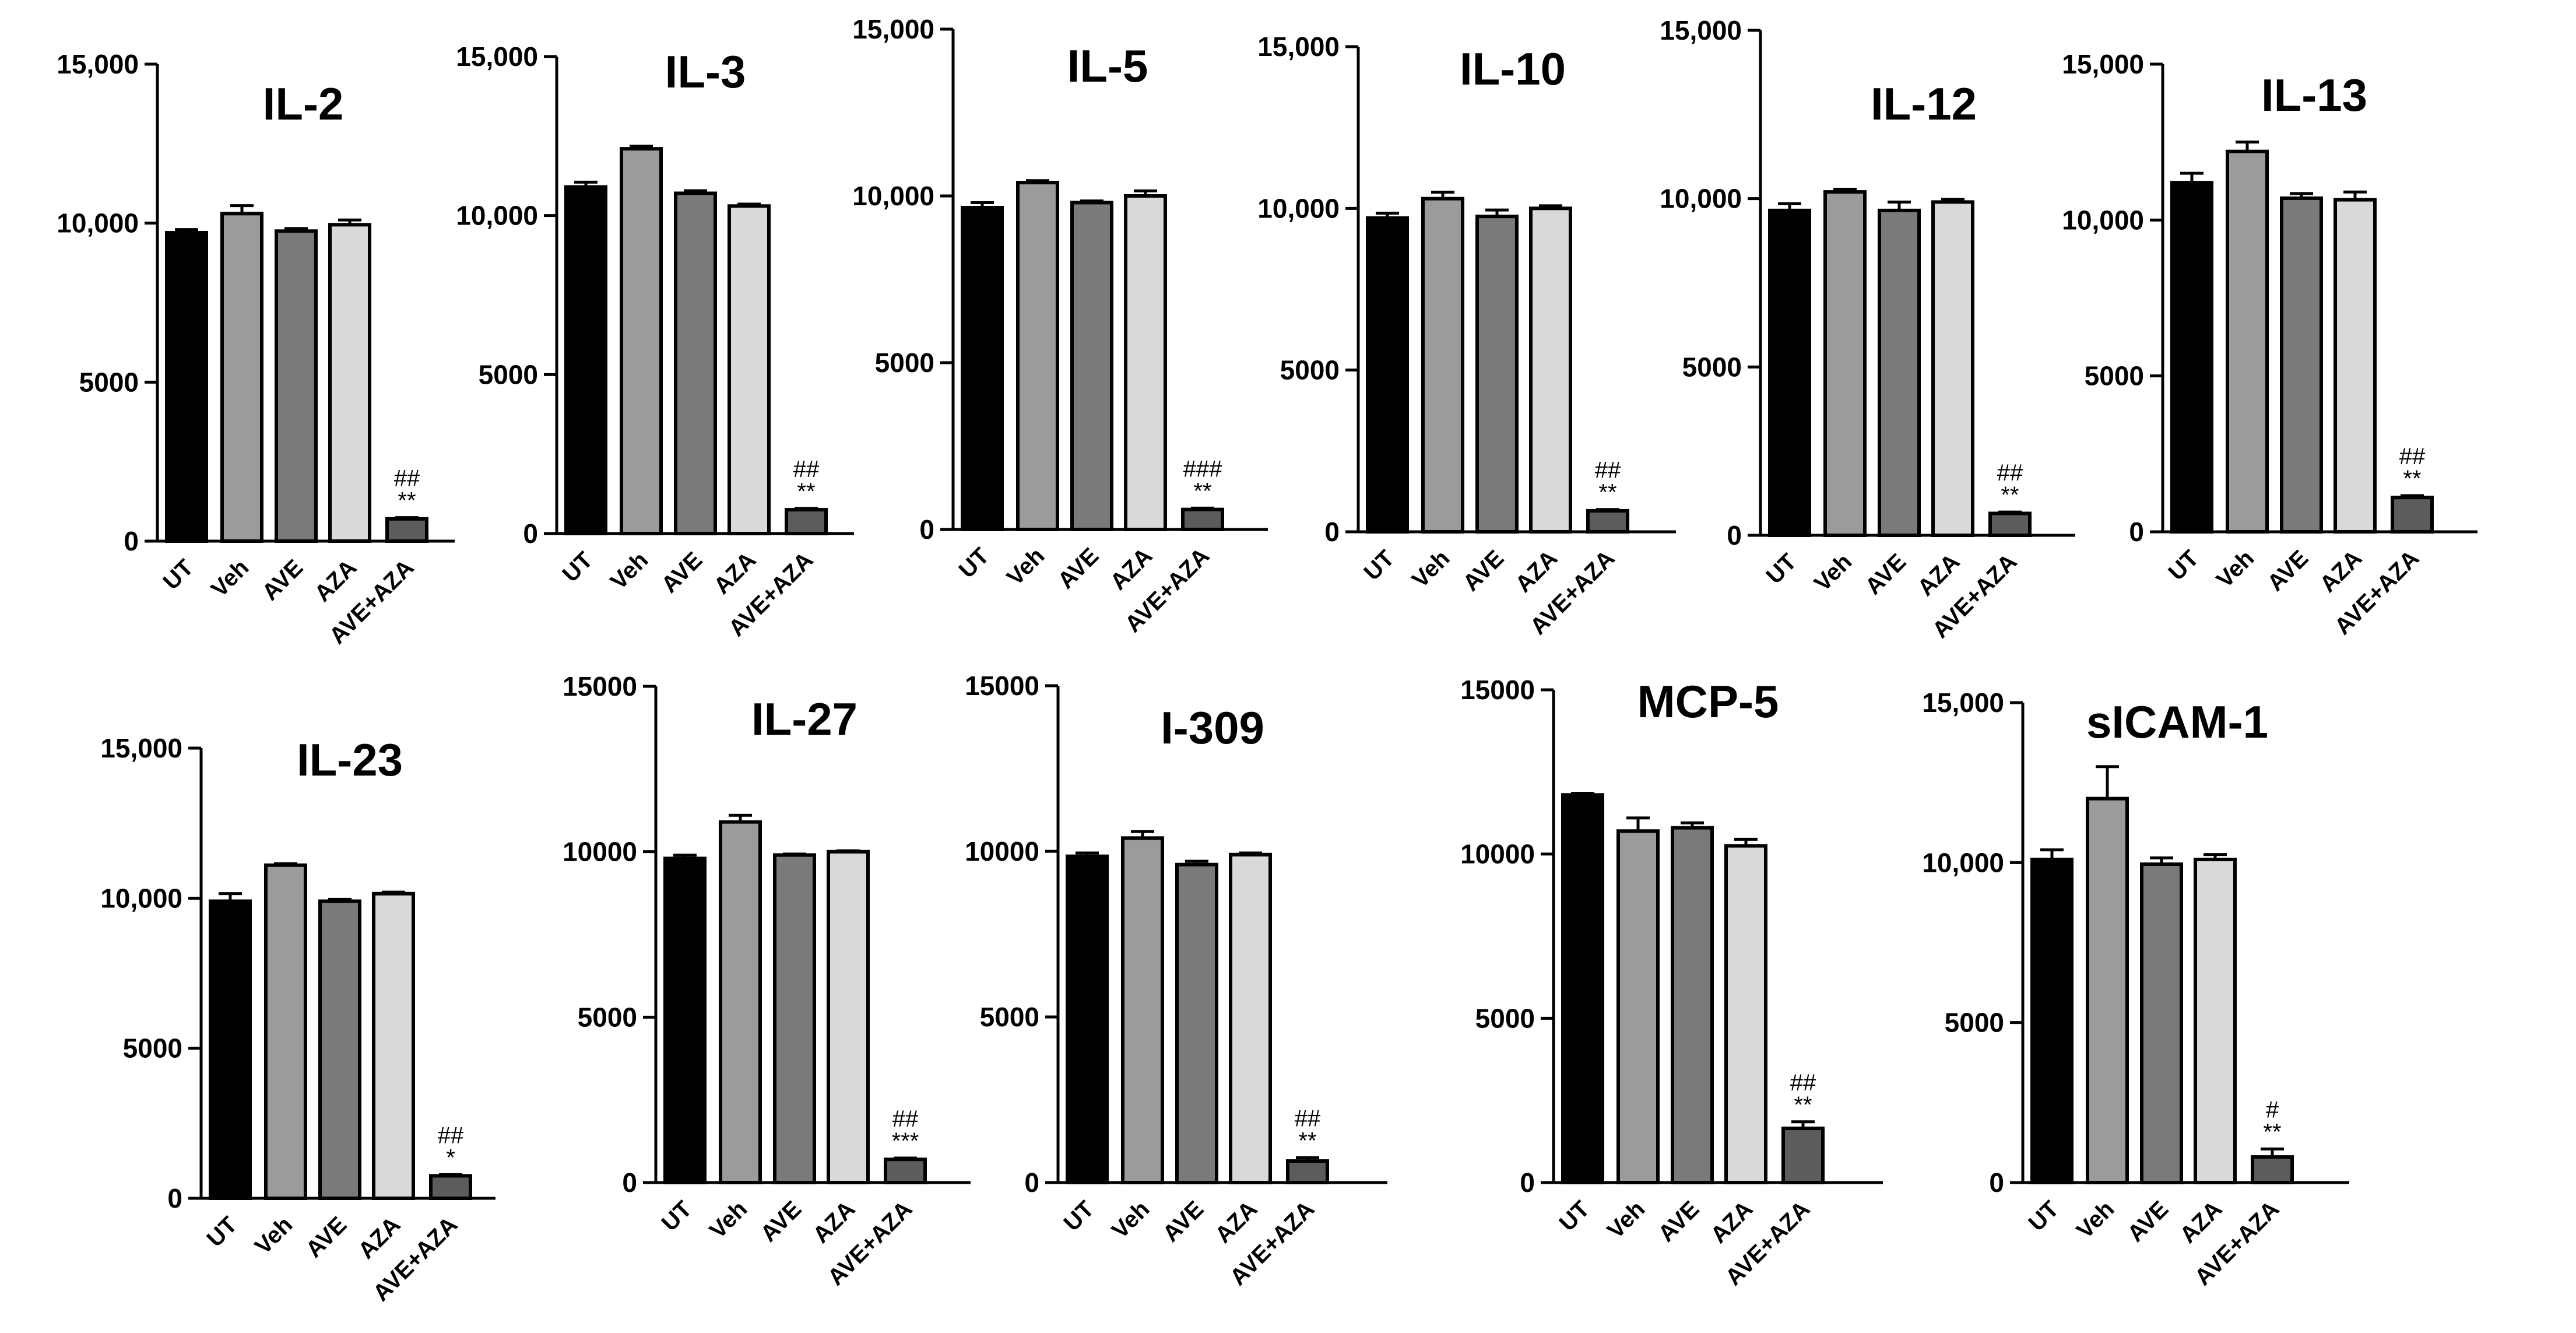  What do you see at coordinates (1924, 103) in the screenshot?
I see `panel-title: IL-12` at bounding box center [1924, 103].